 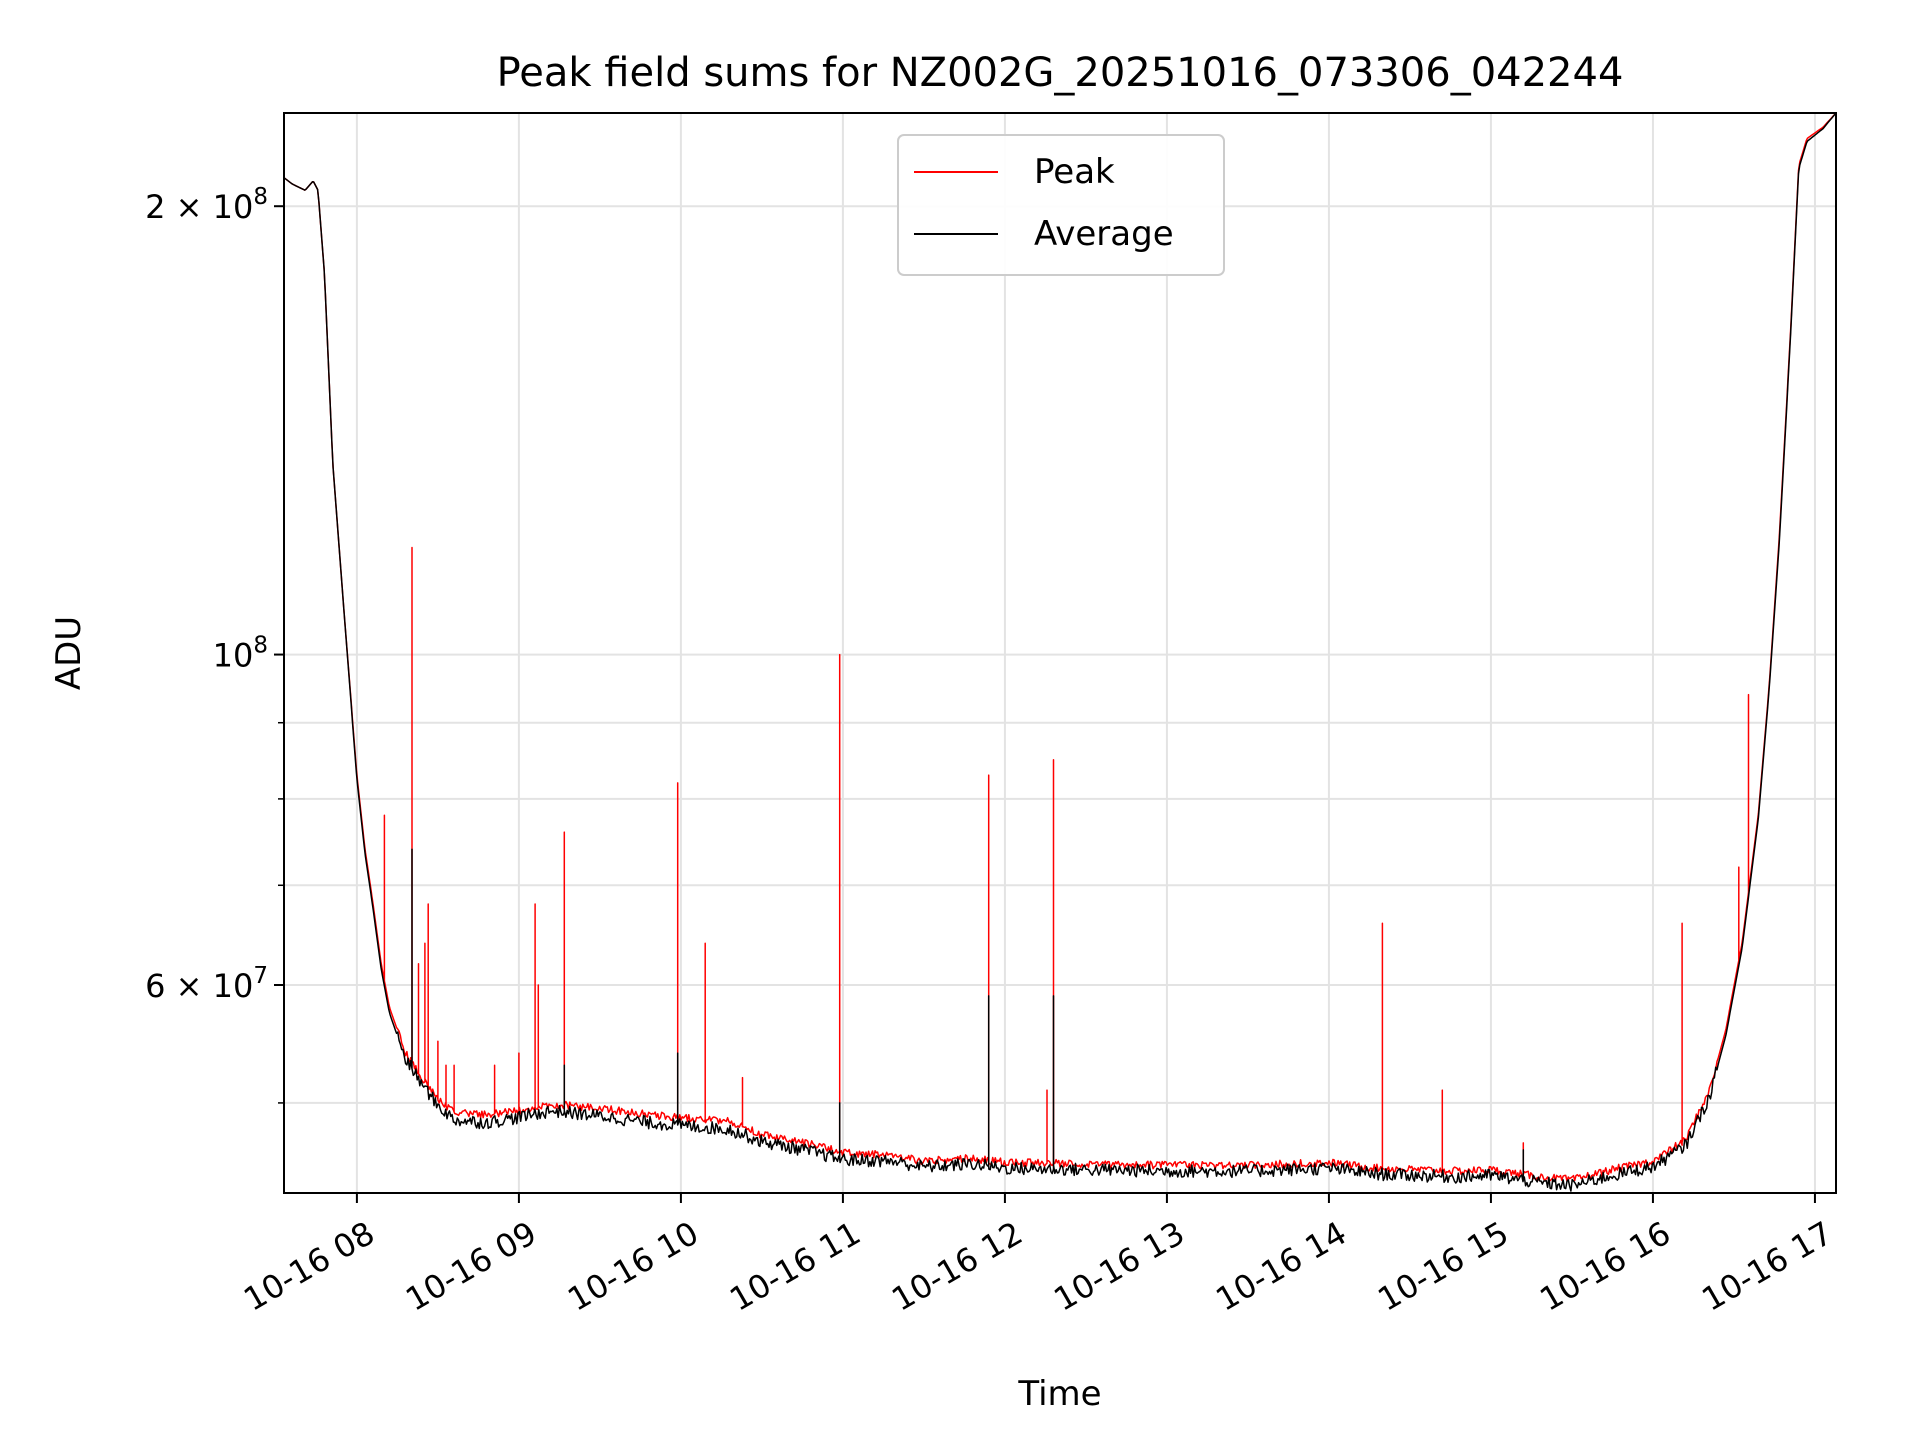 I want to click on legend-average-label: Average, so click(x=1104, y=234).